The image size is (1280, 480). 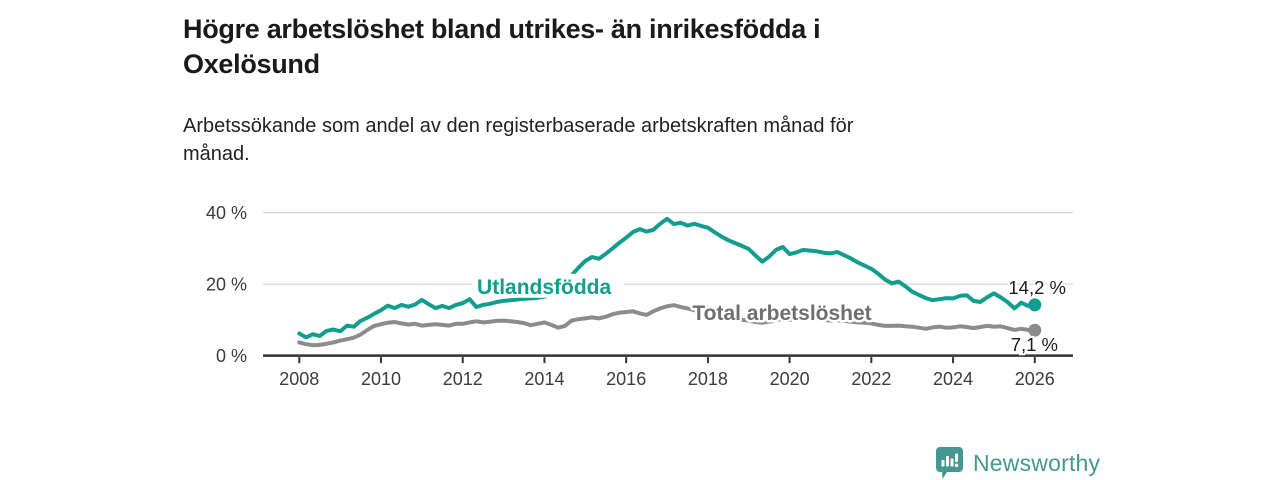 I want to click on x-axis-tick-label: 2016, so click(x=626, y=379).